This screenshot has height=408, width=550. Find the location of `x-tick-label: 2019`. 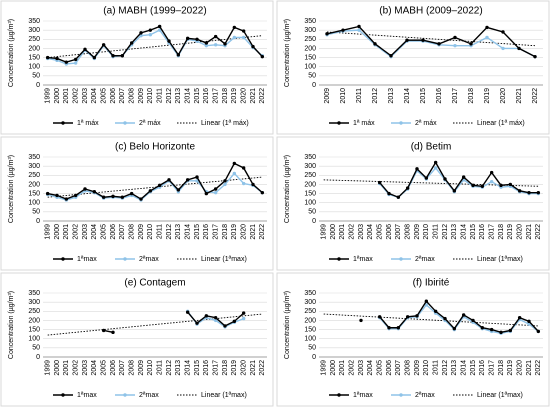

x-tick-label: 2019 is located at coordinates (234, 232).